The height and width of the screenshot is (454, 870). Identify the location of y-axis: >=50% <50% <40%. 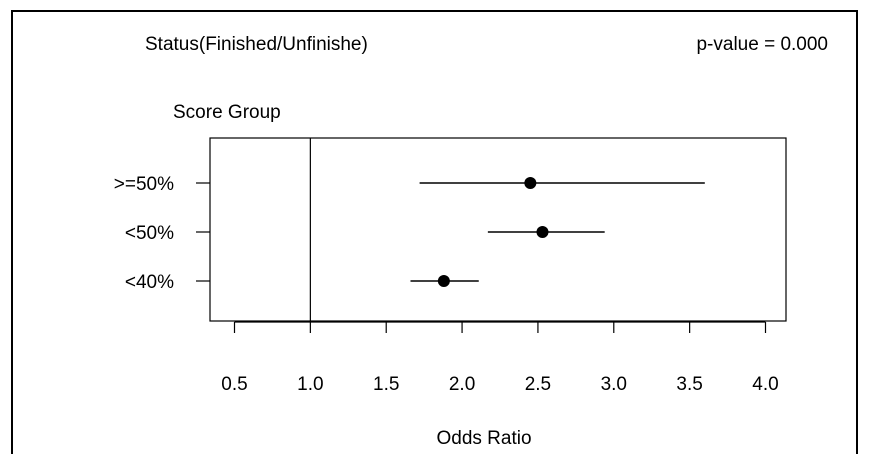
(162, 233).